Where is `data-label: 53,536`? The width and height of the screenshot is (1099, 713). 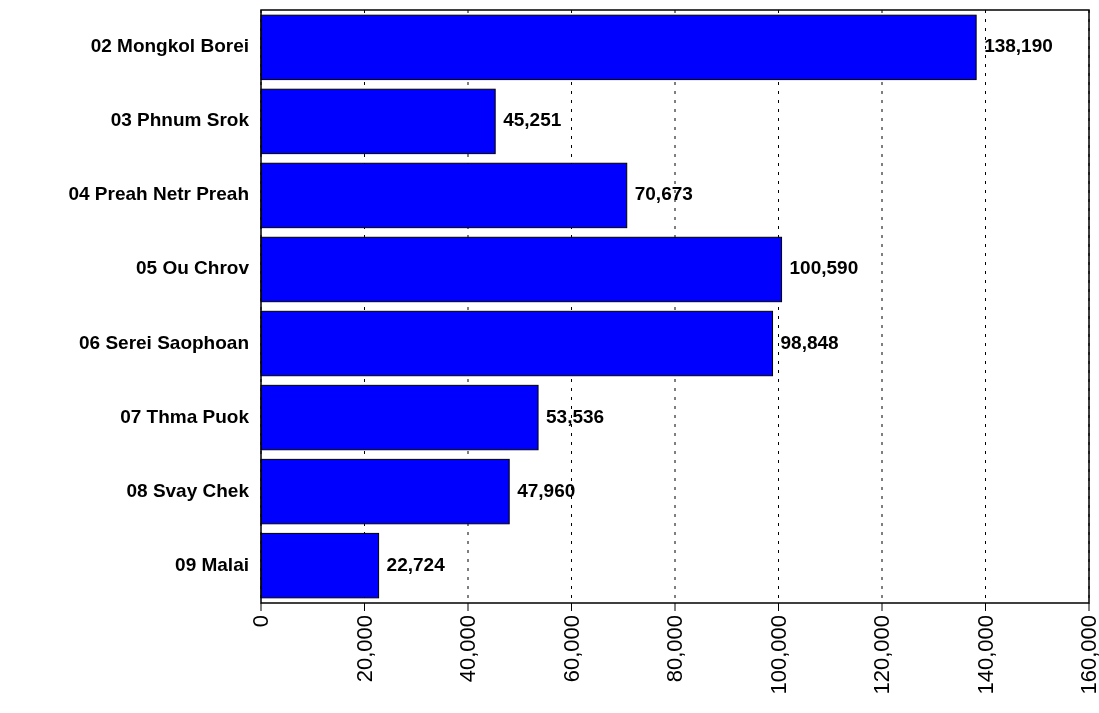 data-label: 53,536 is located at coordinates (575, 416).